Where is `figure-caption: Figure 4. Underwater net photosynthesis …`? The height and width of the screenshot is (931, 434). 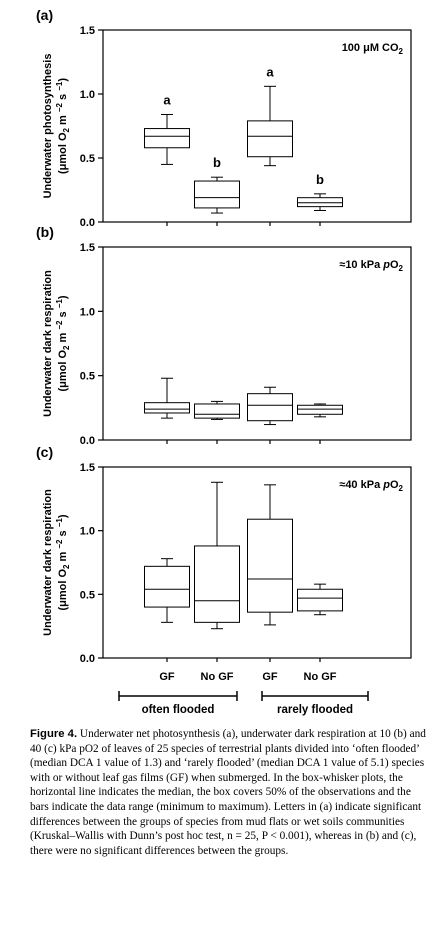 figure-caption: Figure 4. Underwater net photosynthesis … is located at coordinates (229, 792).